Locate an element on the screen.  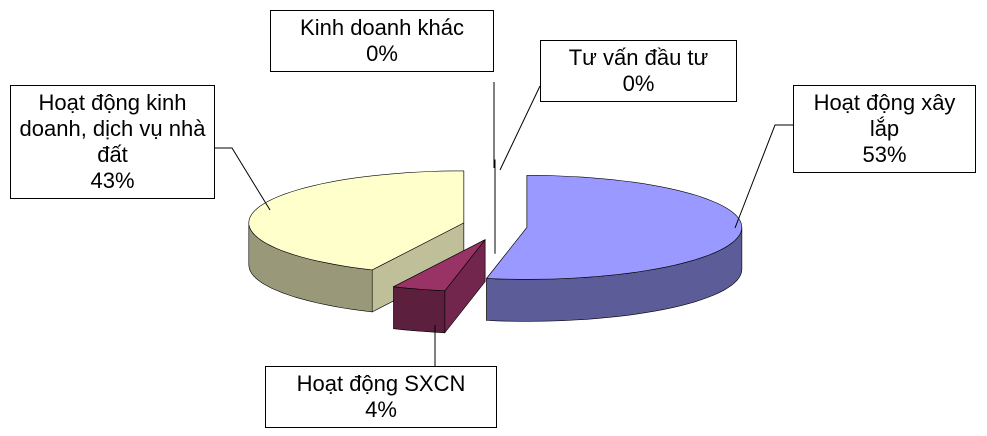
data-label: Hoạt động kinh doanh, dịch vụ nhà đất 43% is located at coordinates (112, 142).